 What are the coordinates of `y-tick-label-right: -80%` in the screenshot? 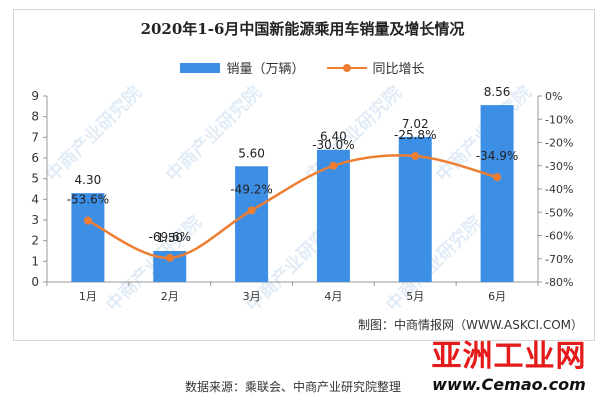 It's located at (559, 282).